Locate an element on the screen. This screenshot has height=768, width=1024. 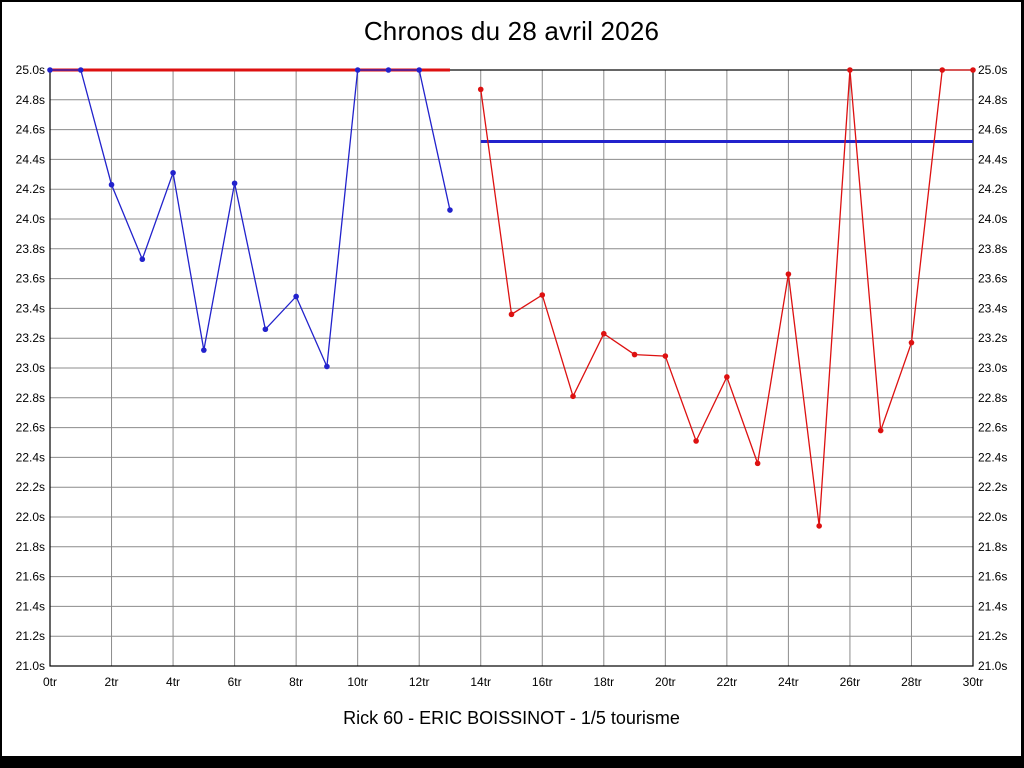
x-tick-label: 26tr is located at coordinates (850, 682).